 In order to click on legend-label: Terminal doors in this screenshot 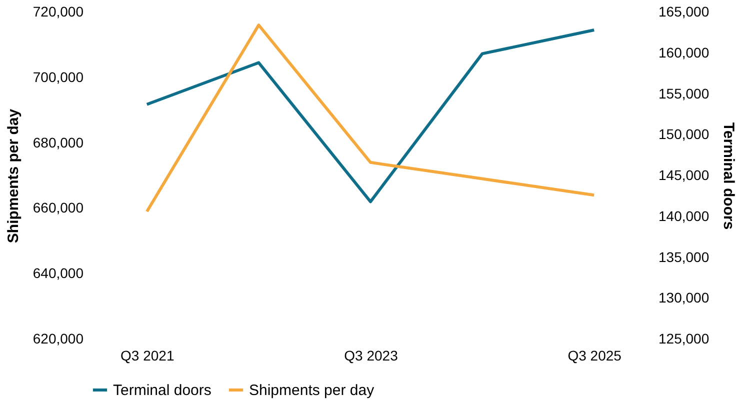, I will do `click(162, 390)`.